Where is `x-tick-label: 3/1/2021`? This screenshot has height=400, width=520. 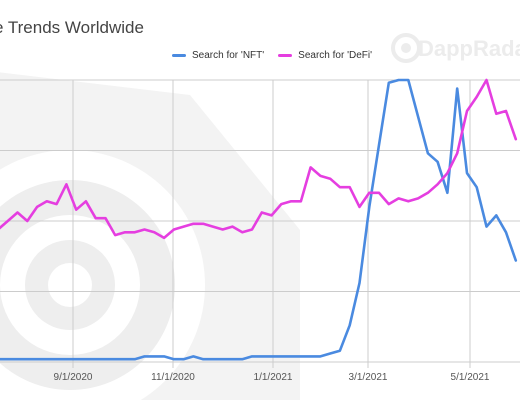 x-tick-label: 3/1/2021 is located at coordinates (368, 377).